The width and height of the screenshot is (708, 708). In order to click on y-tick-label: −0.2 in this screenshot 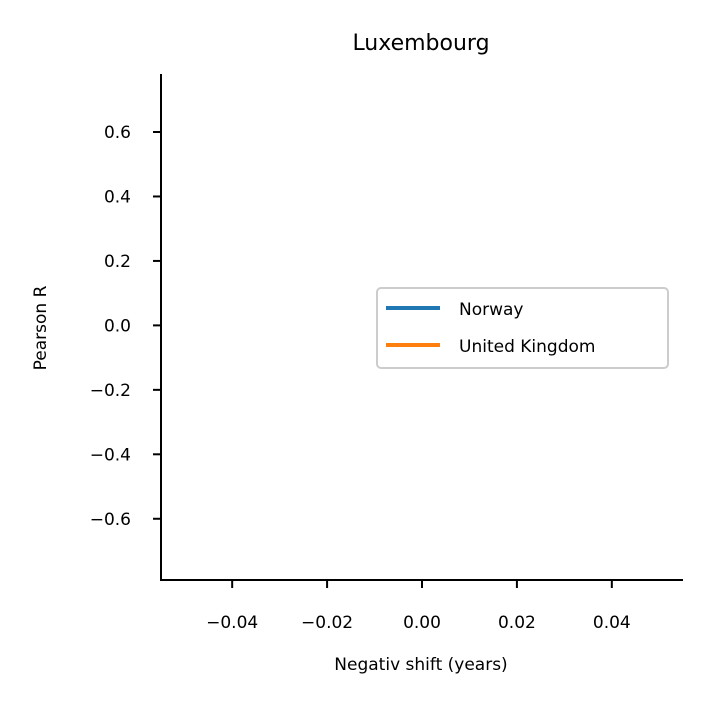, I will do `click(110, 391)`.